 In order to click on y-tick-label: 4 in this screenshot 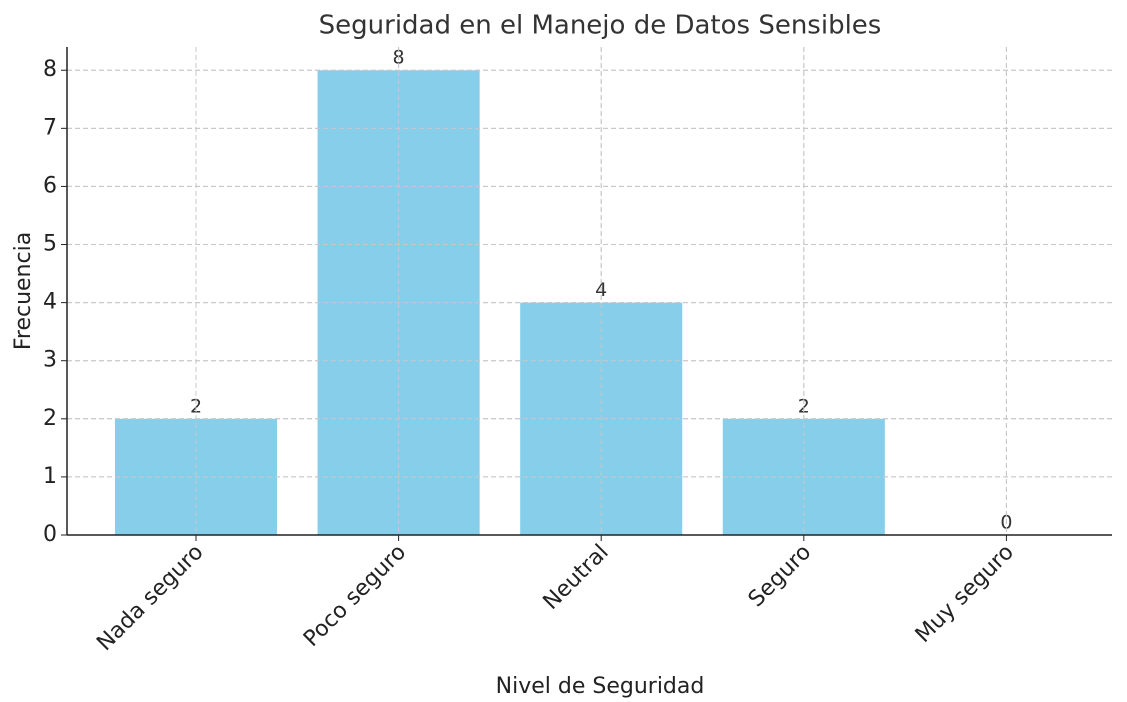, I will do `click(50, 302)`.